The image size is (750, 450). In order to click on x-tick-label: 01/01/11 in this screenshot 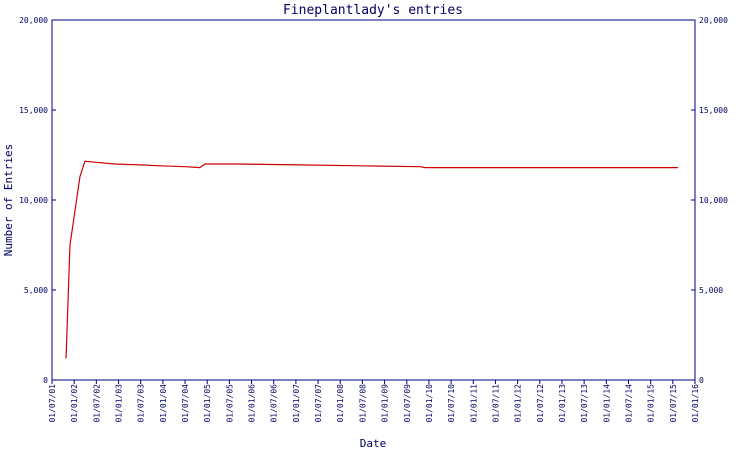, I will do `click(473, 403)`.